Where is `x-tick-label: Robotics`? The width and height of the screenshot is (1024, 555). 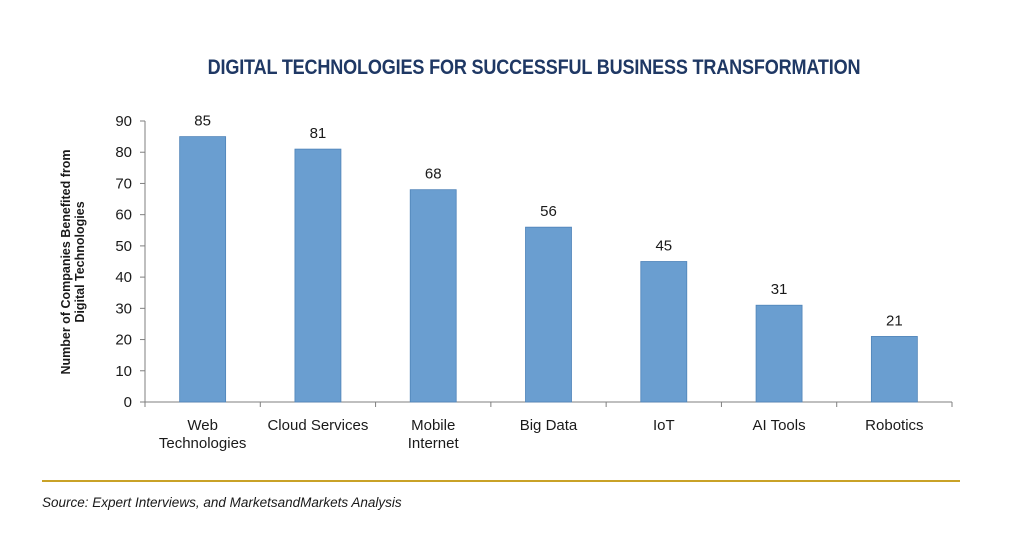 x-tick-label: Robotics is located at coordinates (894, 425).